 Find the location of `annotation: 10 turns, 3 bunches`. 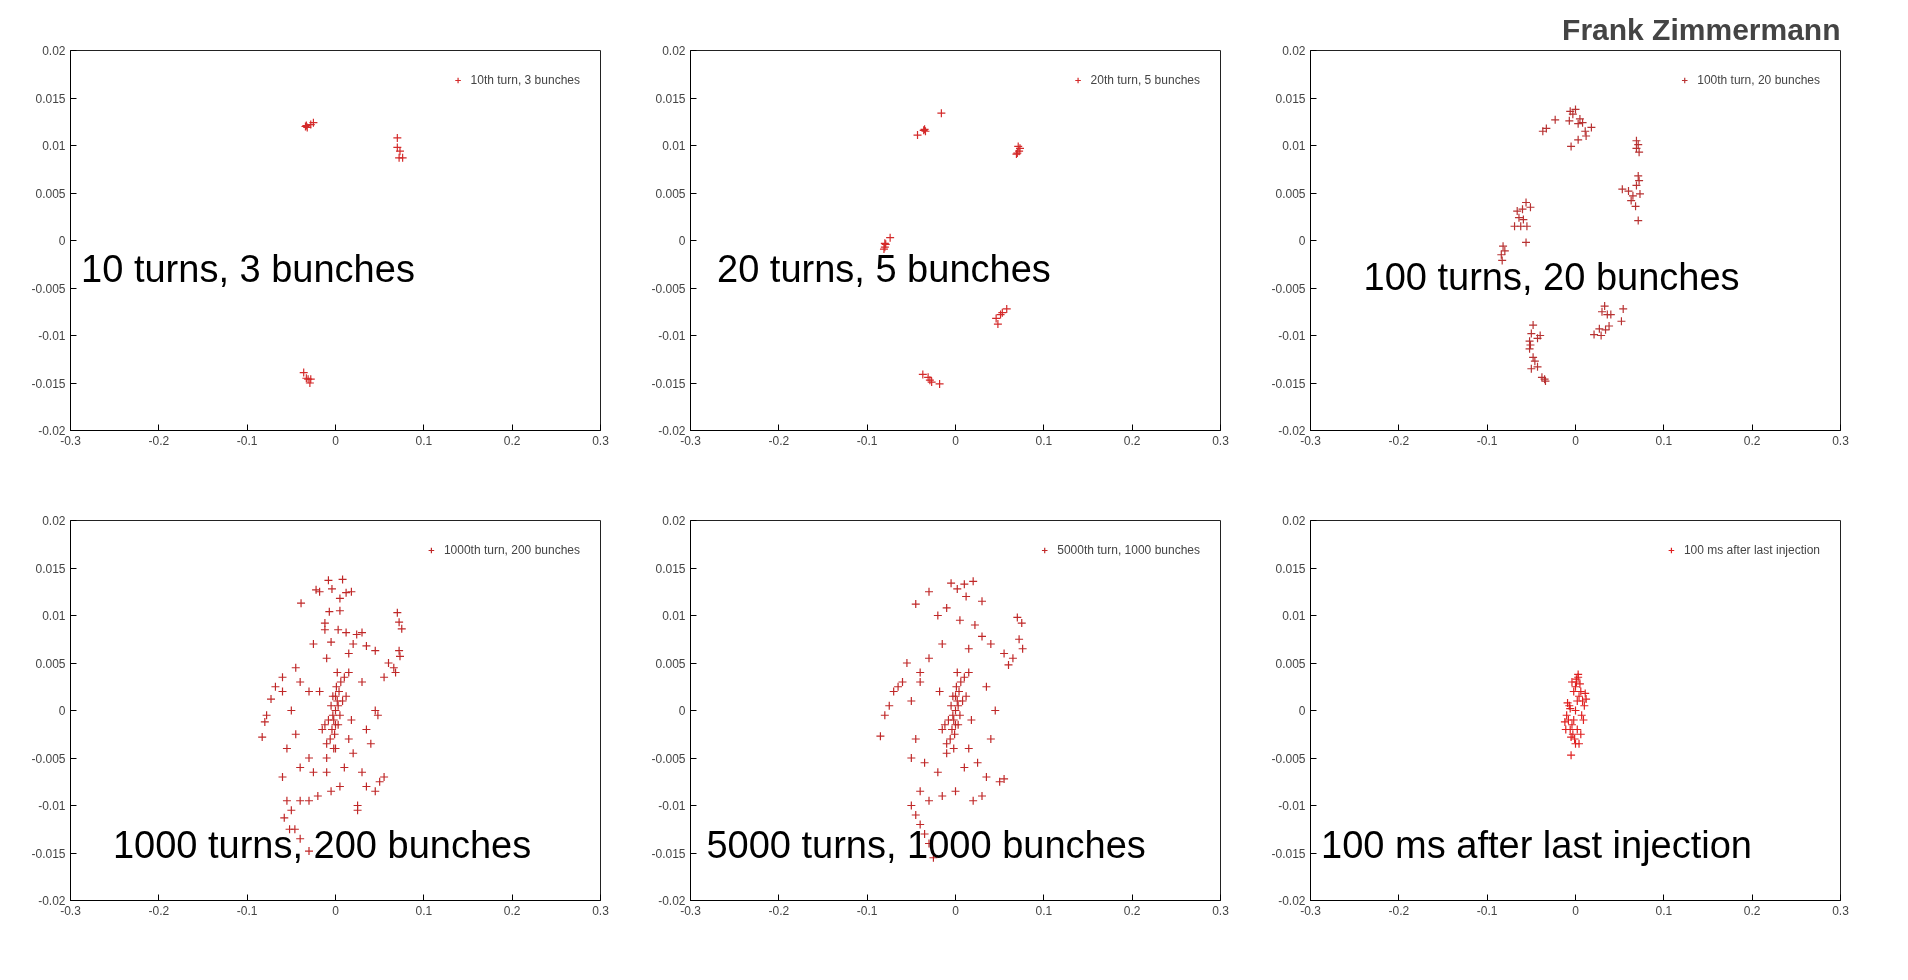

annotation: 10 turns, 3 bunches is located at coordinates (248, 268).